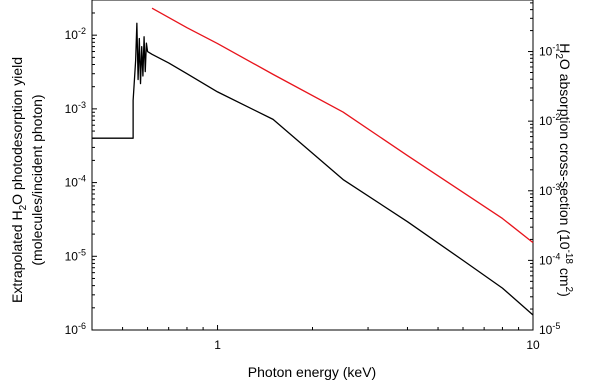  Describe the element at coordinates (23, 207) in the screenshot. I see `left-axis-title-sub: 2` at that location.